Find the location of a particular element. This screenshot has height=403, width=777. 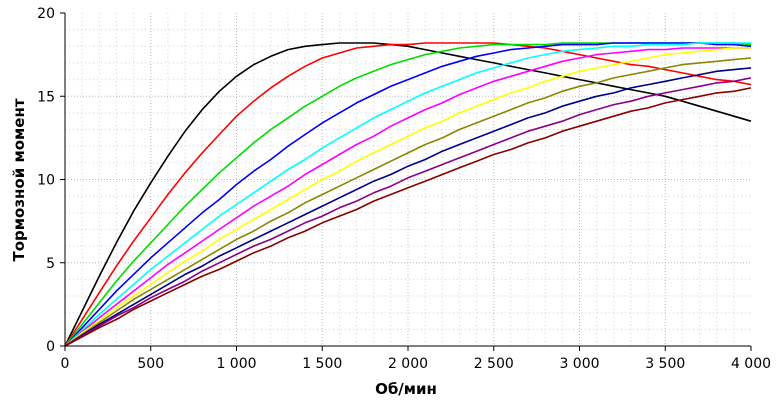

x-tick-label: 1 500 is located at coordinates (322, 364).